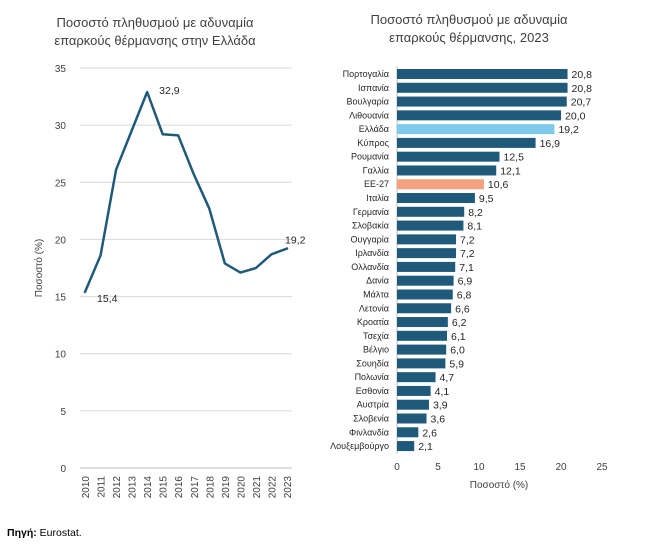 This screenshot has height=553, width=661. I want to click on bar-value-label: 6,9, so click(465, 282).